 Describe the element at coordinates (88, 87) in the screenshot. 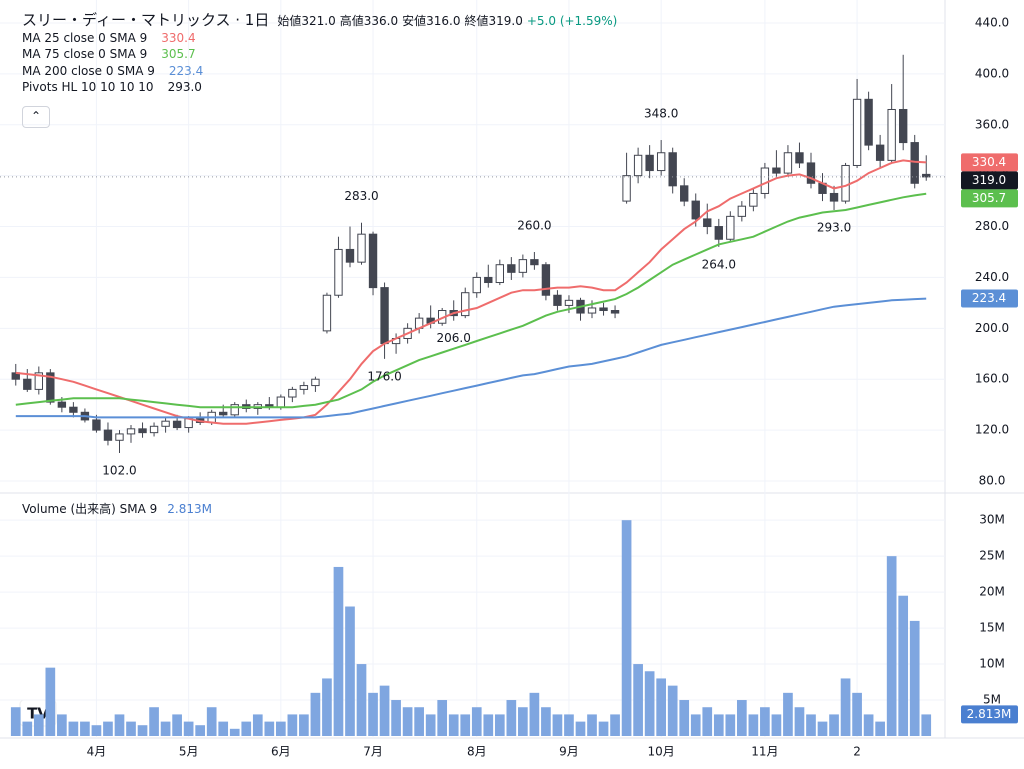

I see `indicator-name: Pivots HL 10 10 10 10` at that location.